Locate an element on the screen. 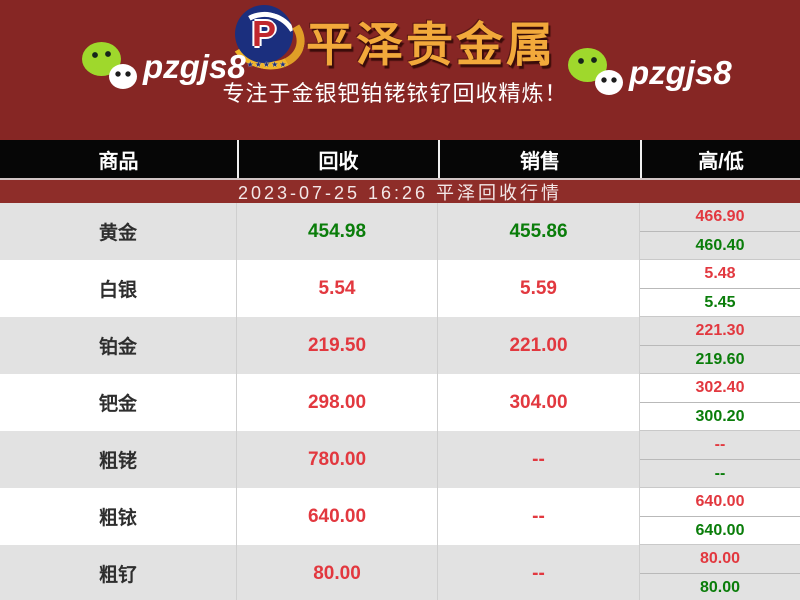 Image resolution: width=800 pixels, height=600 pixels. sell-price: 221.00 is located at coordinates (539, 345).